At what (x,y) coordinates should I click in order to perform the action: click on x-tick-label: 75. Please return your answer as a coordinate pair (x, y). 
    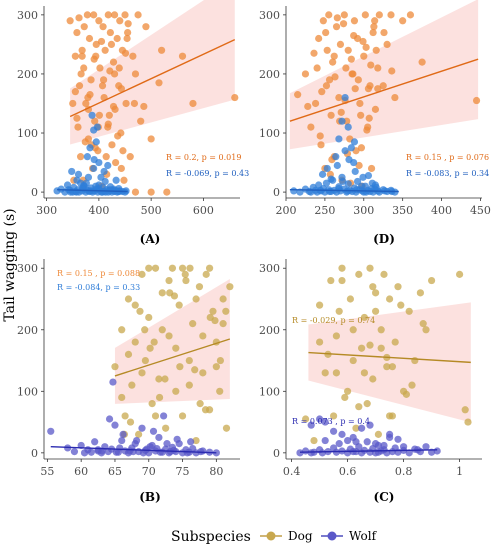
    Looking at the image, I should click on (183, 471).